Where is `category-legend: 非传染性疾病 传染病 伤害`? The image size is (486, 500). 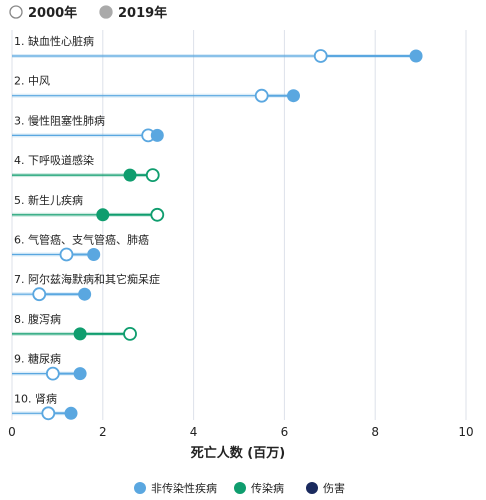 category-legend: 非传染性疾病 传染病 伤害 is located at coordinates (239, 488).